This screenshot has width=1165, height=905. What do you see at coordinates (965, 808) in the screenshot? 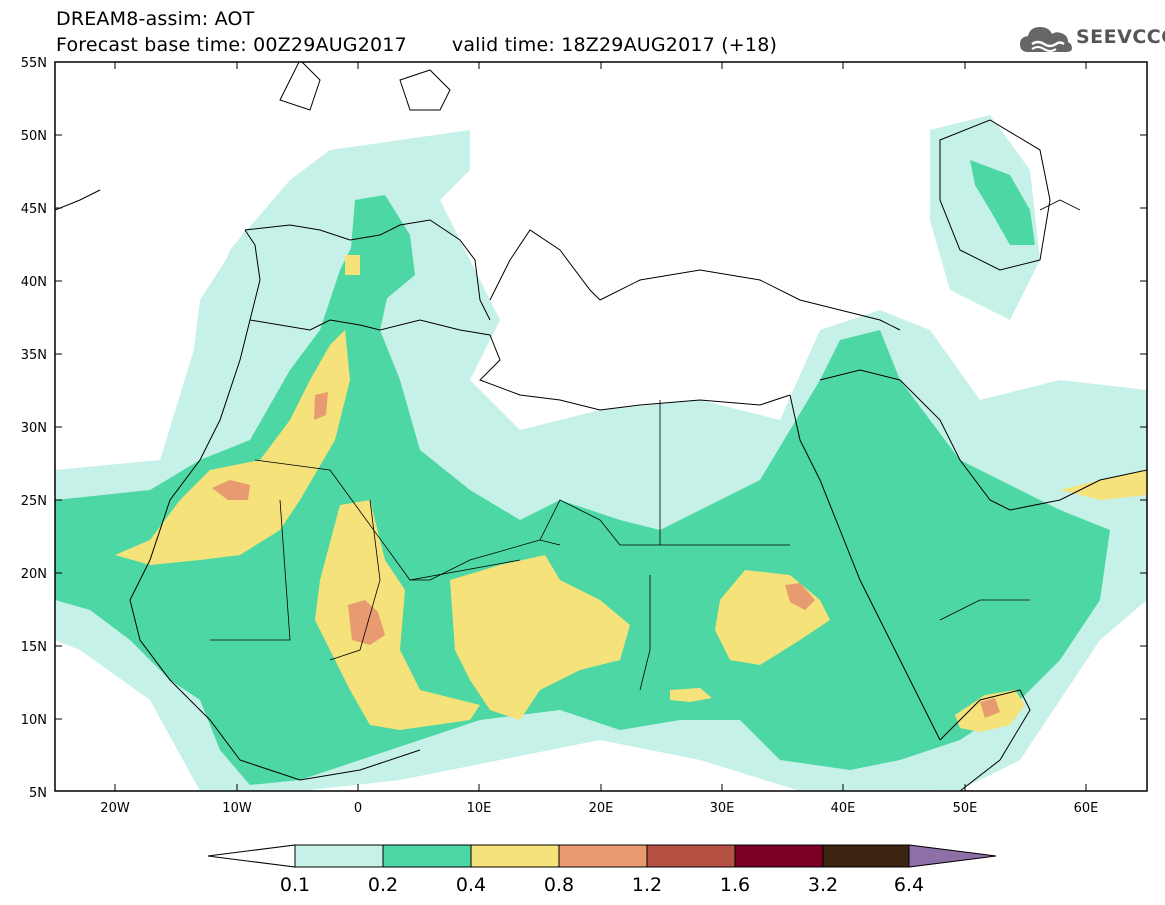
I see `lon-label: 50E` at bounding box center [965, 808].